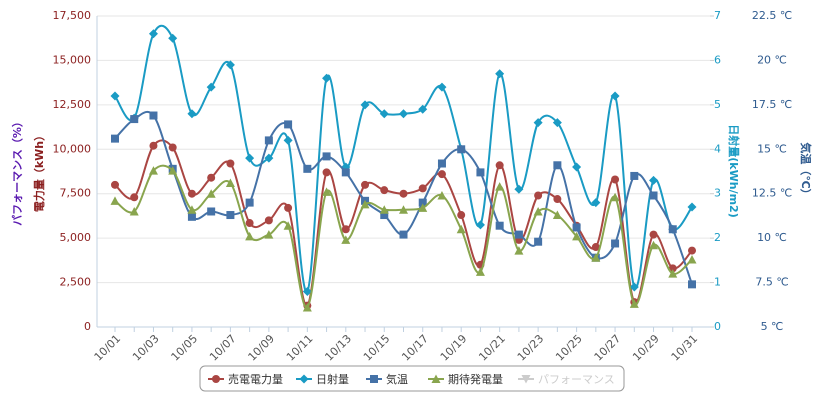 Image resolution: width=826 pixels, height=404 pixels. Describe the element at coordinates (397, 379) in the screenshot. I see `legend-label: 気温` at that location.